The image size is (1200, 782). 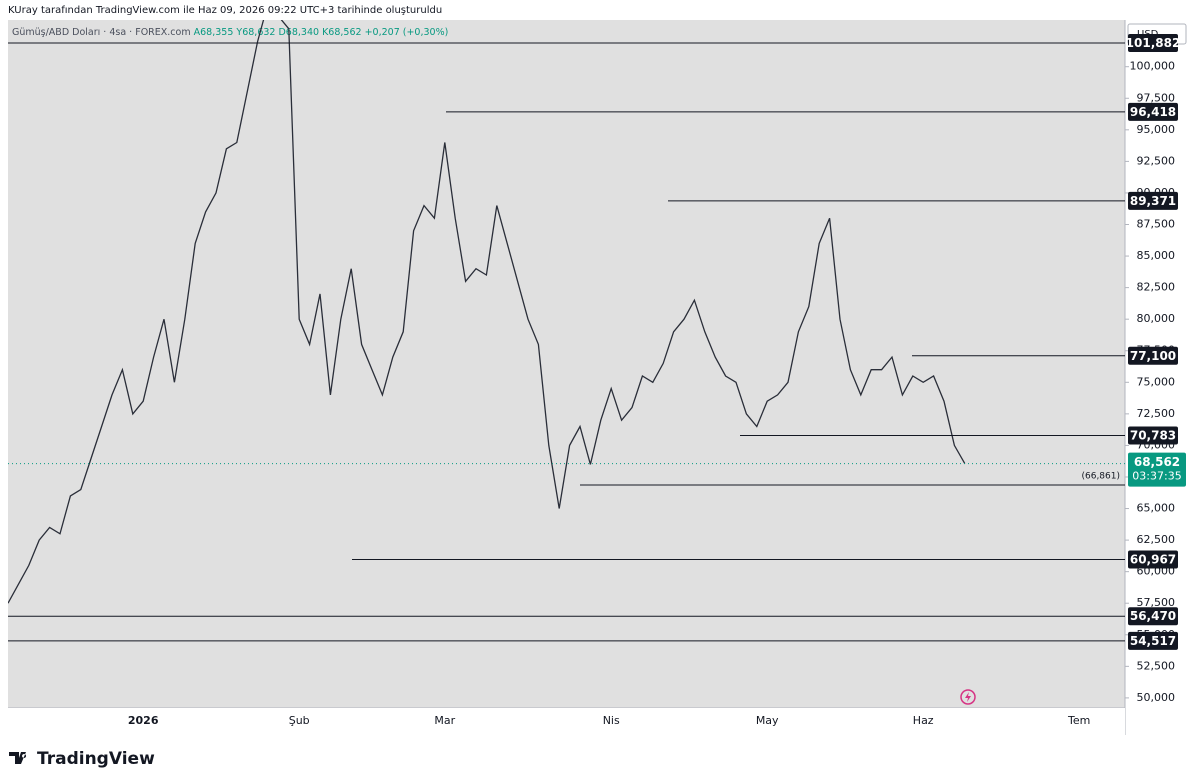 What do you see at coordinates (143, 720) in the screenshot?
I see `x-tick-label: 2026` at bounding box center [143, 720].